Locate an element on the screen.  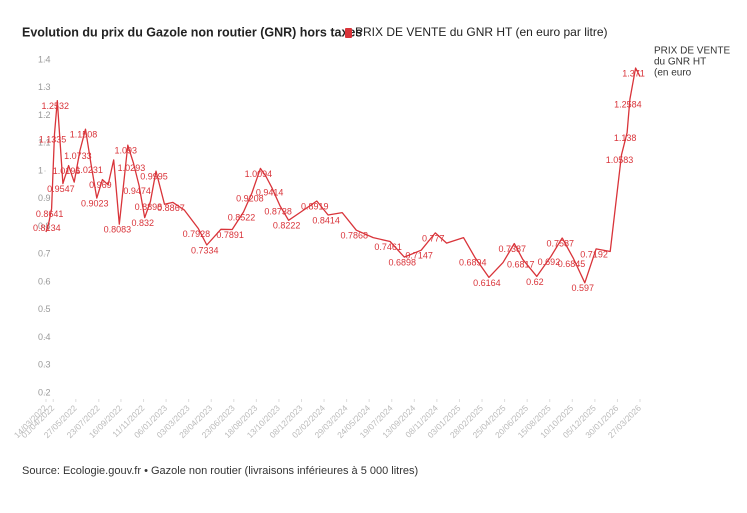
y-tick-label: 0.9 is located at coordinates (44, 198).